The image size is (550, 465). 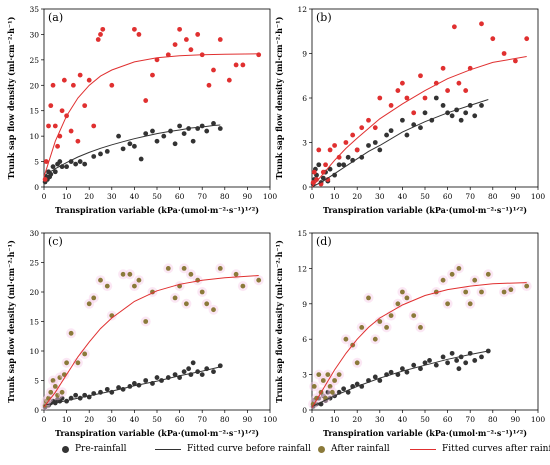 What do you see at coordinates (65, 449) in the screenshot?
I see `legend-pre-rainfall-marker` at bounding box center [65, 449].